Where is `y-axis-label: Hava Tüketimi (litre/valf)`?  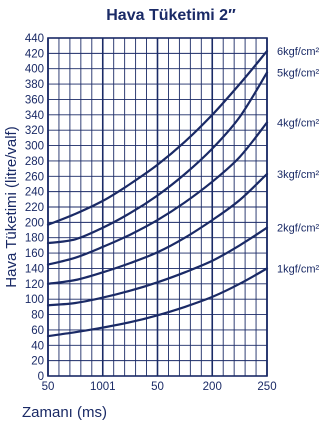
y-axis-label: Hava Tüketimi (litre/valf) is located at coordinates (11, 206).